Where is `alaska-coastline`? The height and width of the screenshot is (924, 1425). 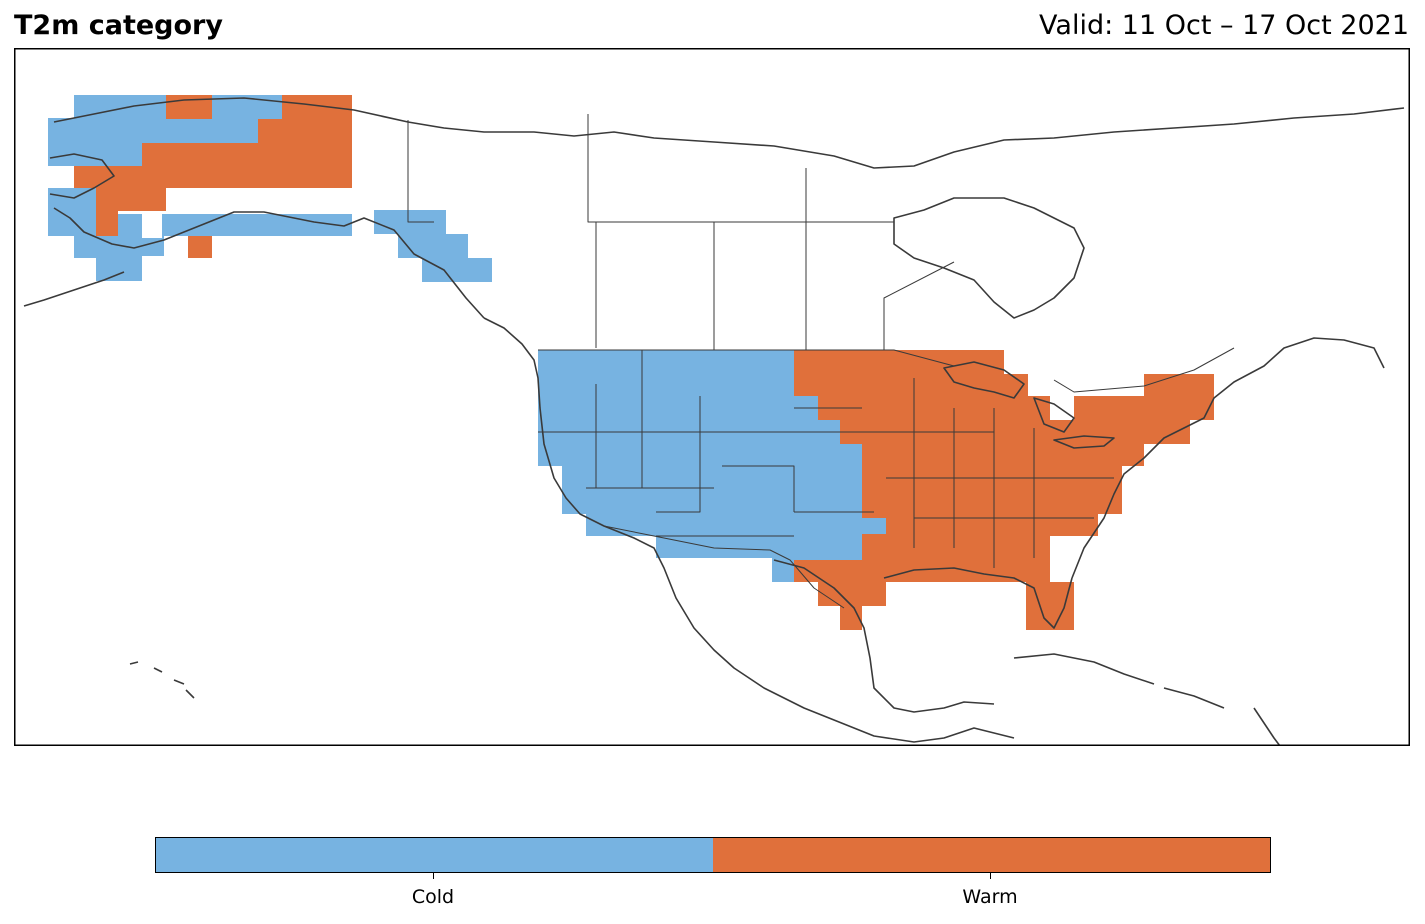
alaska-coastline is located at coordinates (254, 208).